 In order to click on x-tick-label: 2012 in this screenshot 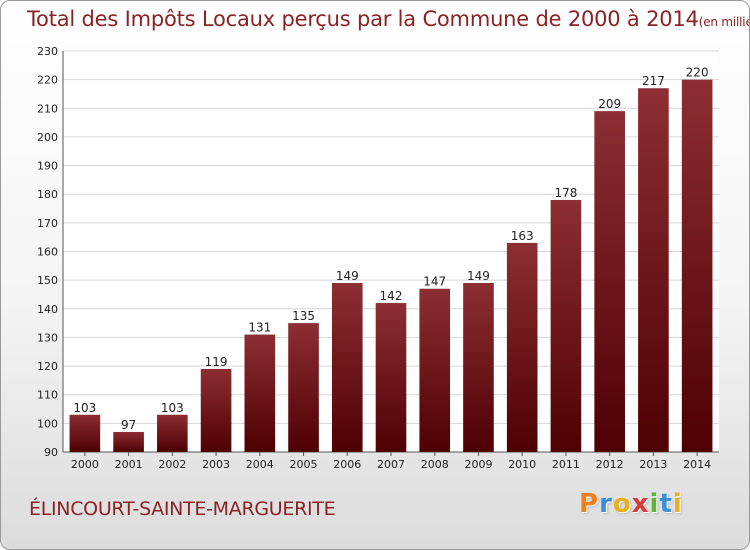, I will do `click(610, 464)`.